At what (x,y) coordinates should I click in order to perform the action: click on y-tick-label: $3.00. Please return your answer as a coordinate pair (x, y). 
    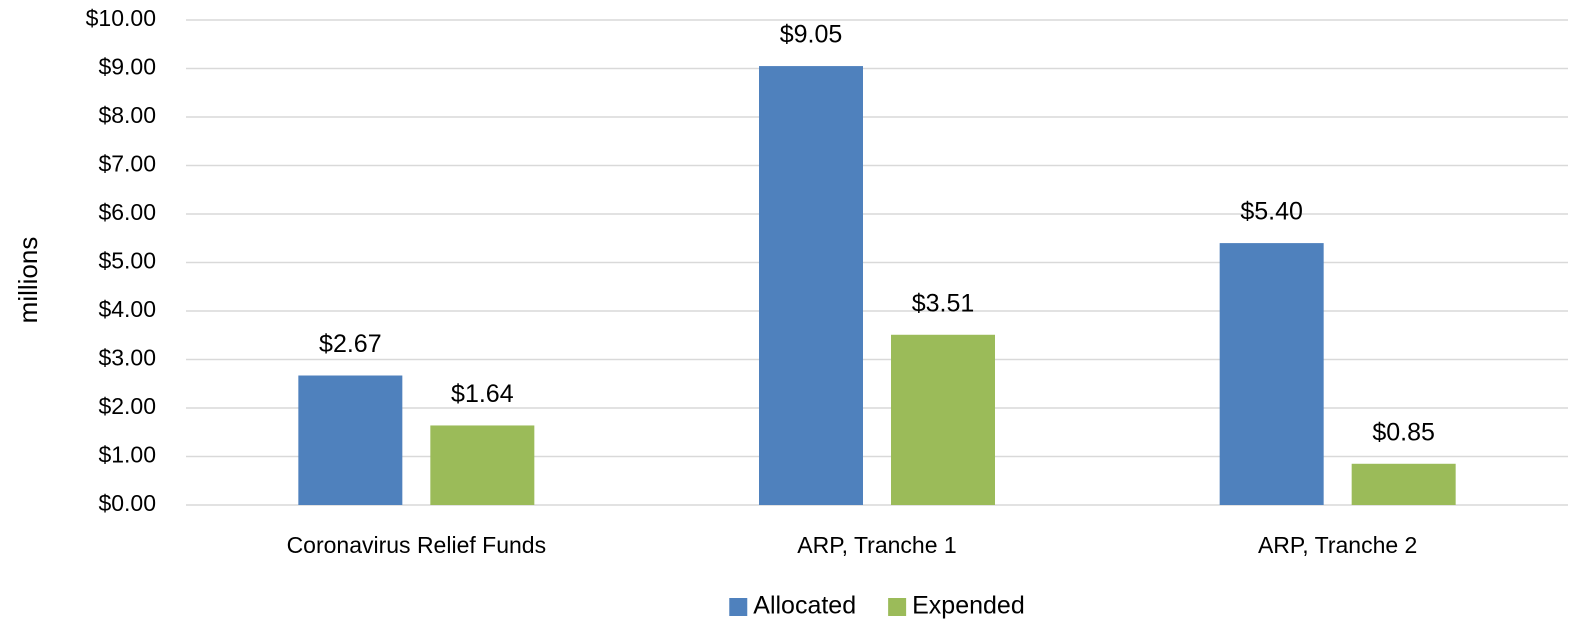
    Looking at the image, I should click on (127, 358).